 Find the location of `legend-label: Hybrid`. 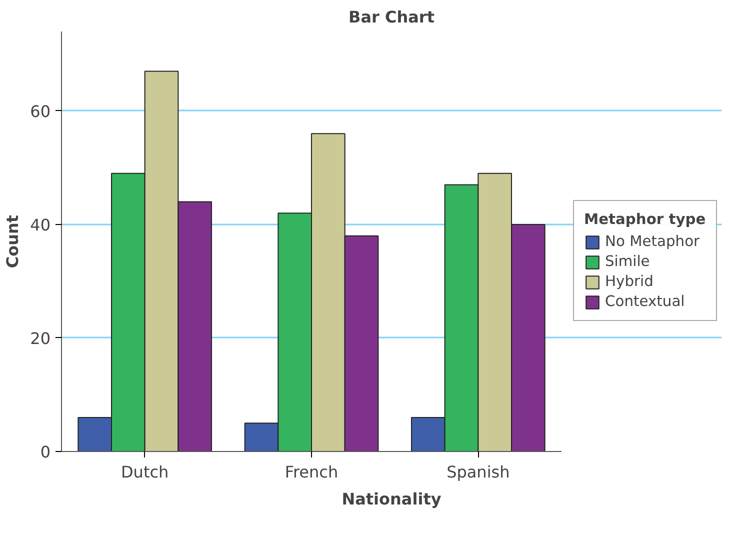

legend-label: Hybrid is located at coordinates (629, 281).